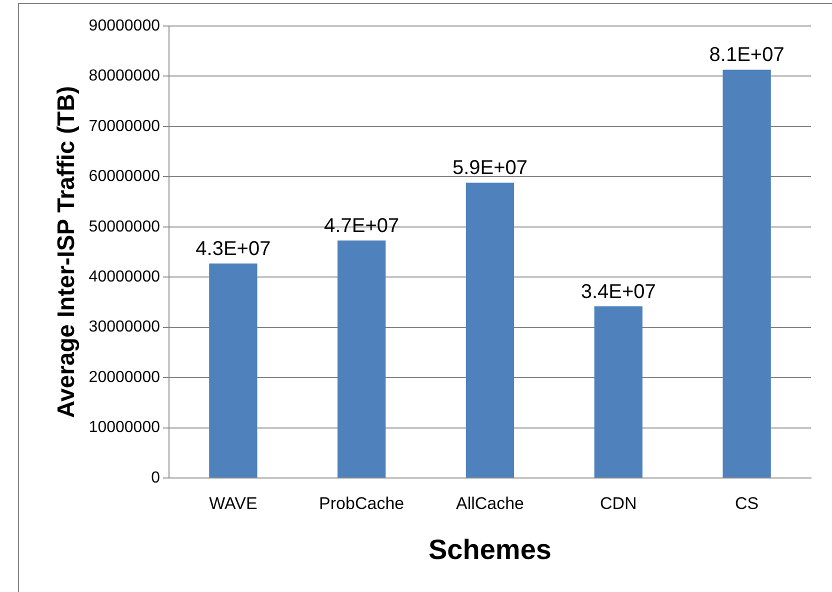 This screenshot has height=592, width=832. What do you see at coordinates (490, 549) in the screenshot?
I see `x-axis-title: Schemes` at bounding box center [490, 549].